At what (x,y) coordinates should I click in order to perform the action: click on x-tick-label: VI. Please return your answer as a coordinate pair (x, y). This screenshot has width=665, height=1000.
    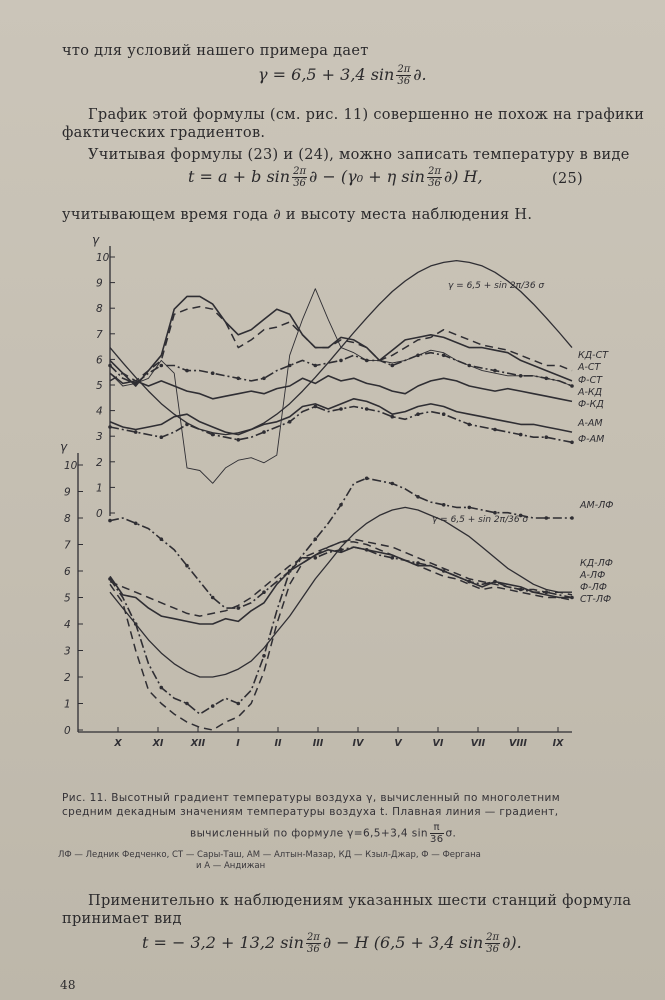
    Looking at the image, I should click on (438, 743).